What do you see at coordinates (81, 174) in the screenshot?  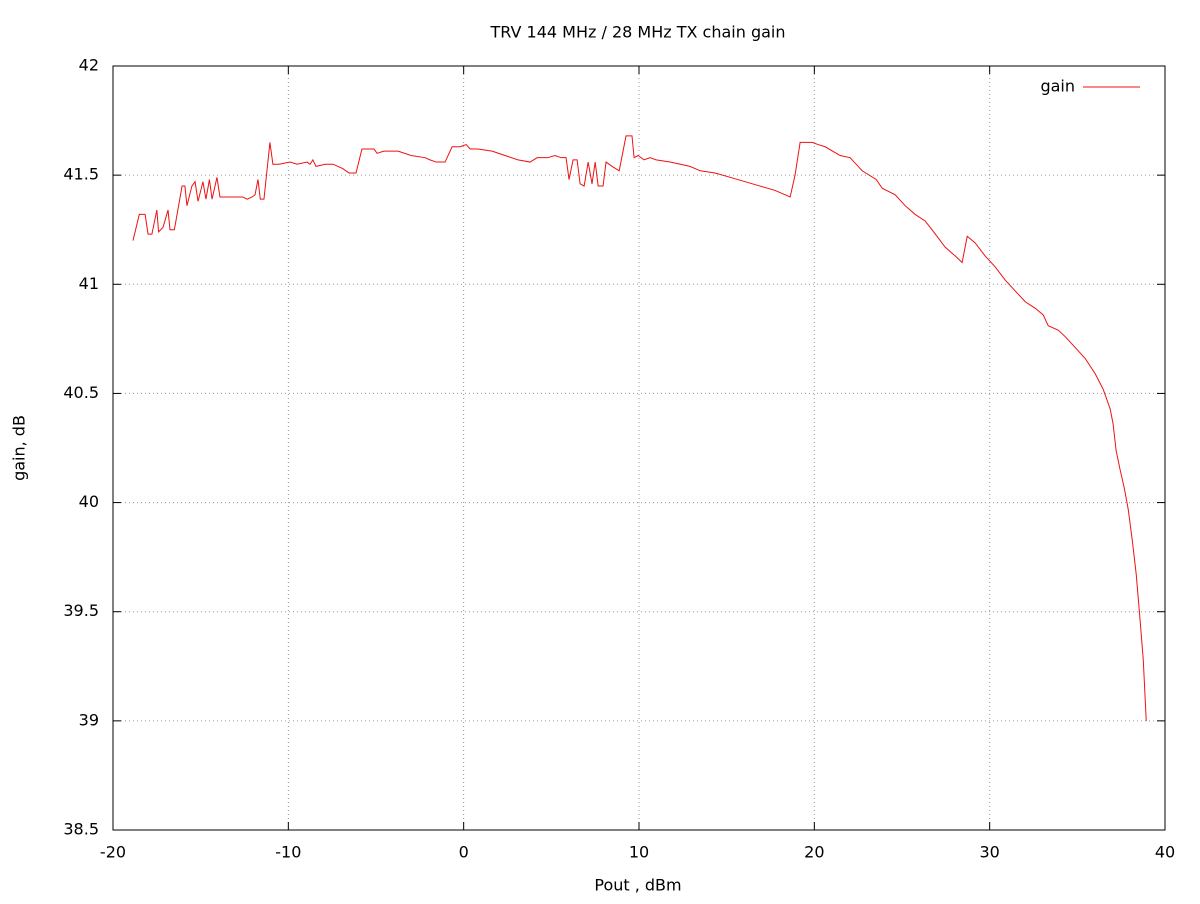 I see `y-tick-label: 41.5` at bounding box center [81, 174].